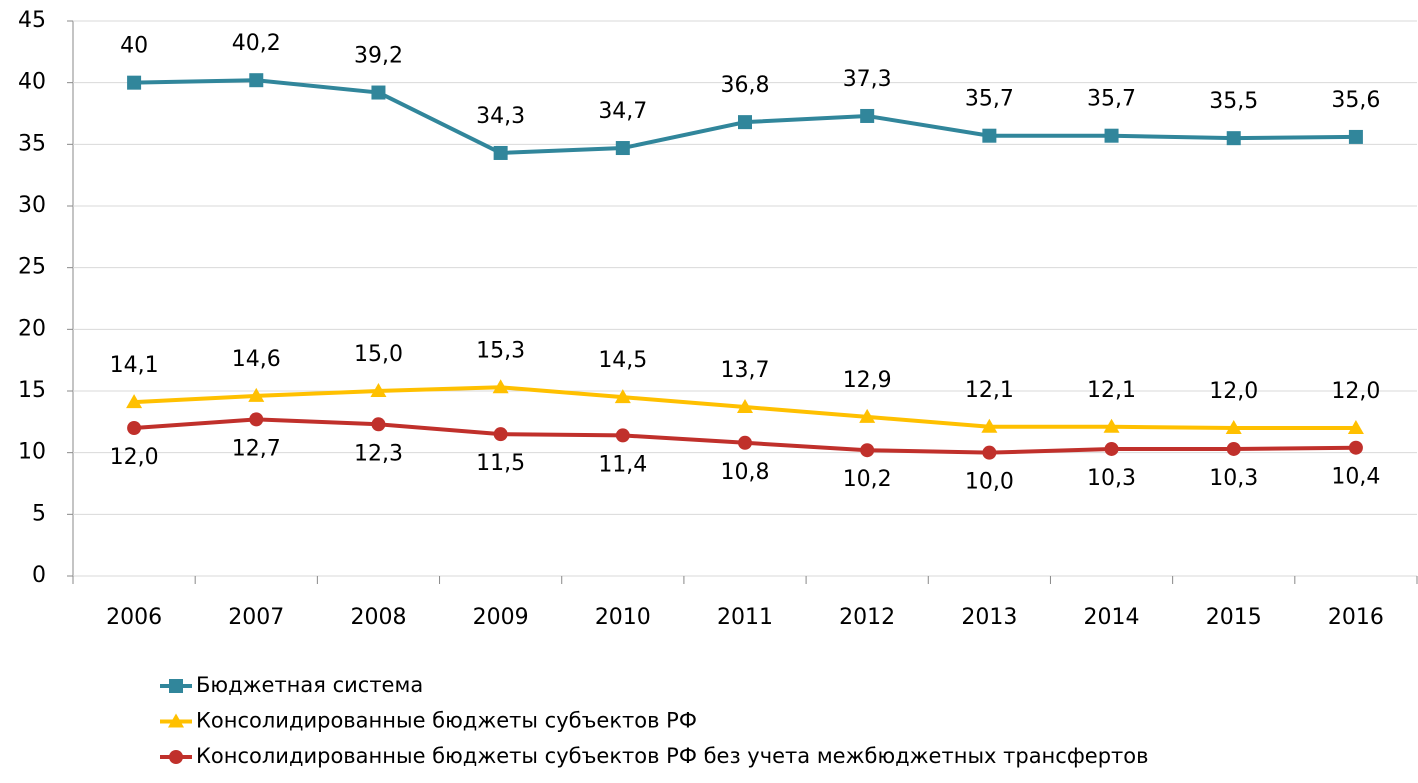 The height and width of the screenshot is (783, 1418). Describe the element at coordinates (622, 111) in the screenshot. I see `data-label: 34,7` at that location.